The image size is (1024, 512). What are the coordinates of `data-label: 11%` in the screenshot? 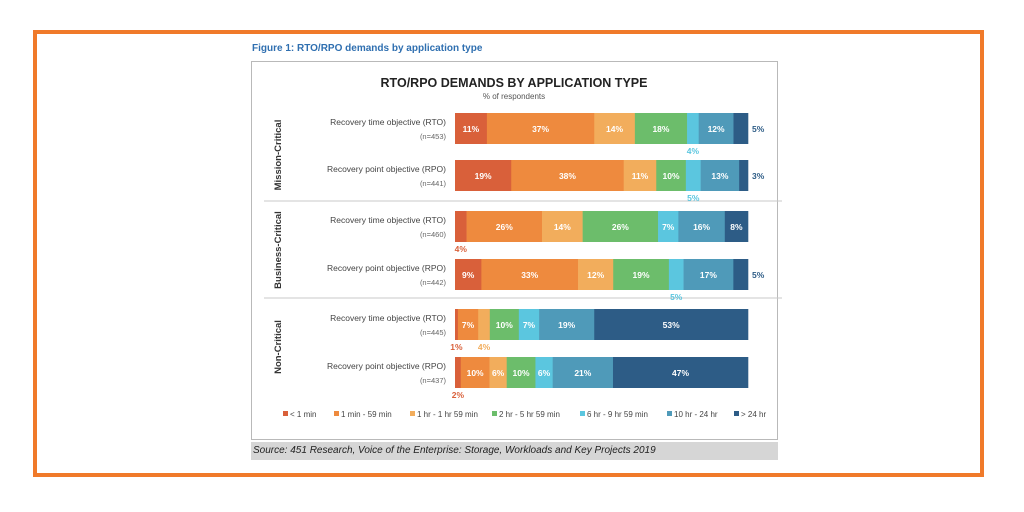 It's located at (471, 129).